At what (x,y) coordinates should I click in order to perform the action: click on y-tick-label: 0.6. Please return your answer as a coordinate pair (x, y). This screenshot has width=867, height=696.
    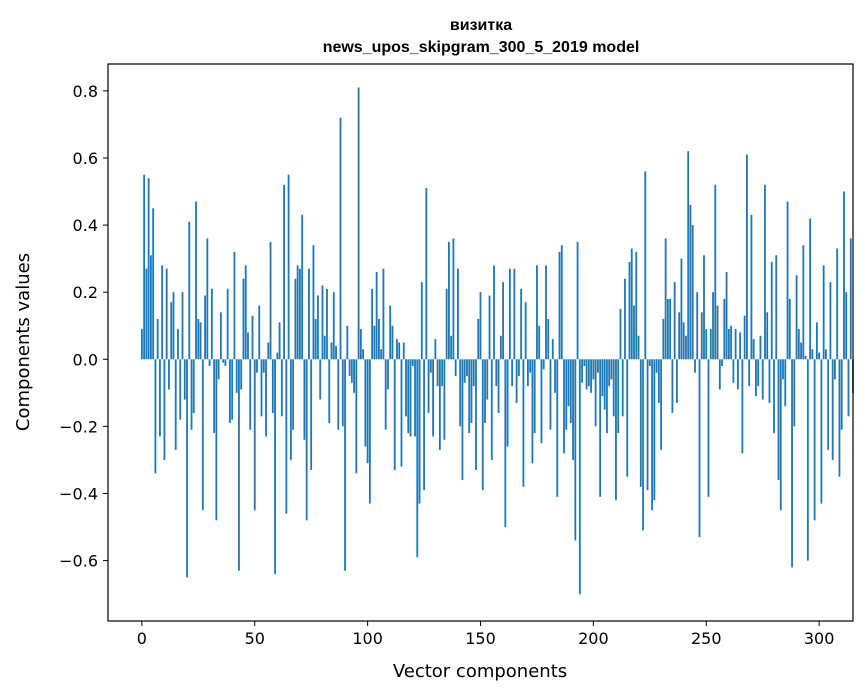
    Looking at the image, I should click on (85, 158).